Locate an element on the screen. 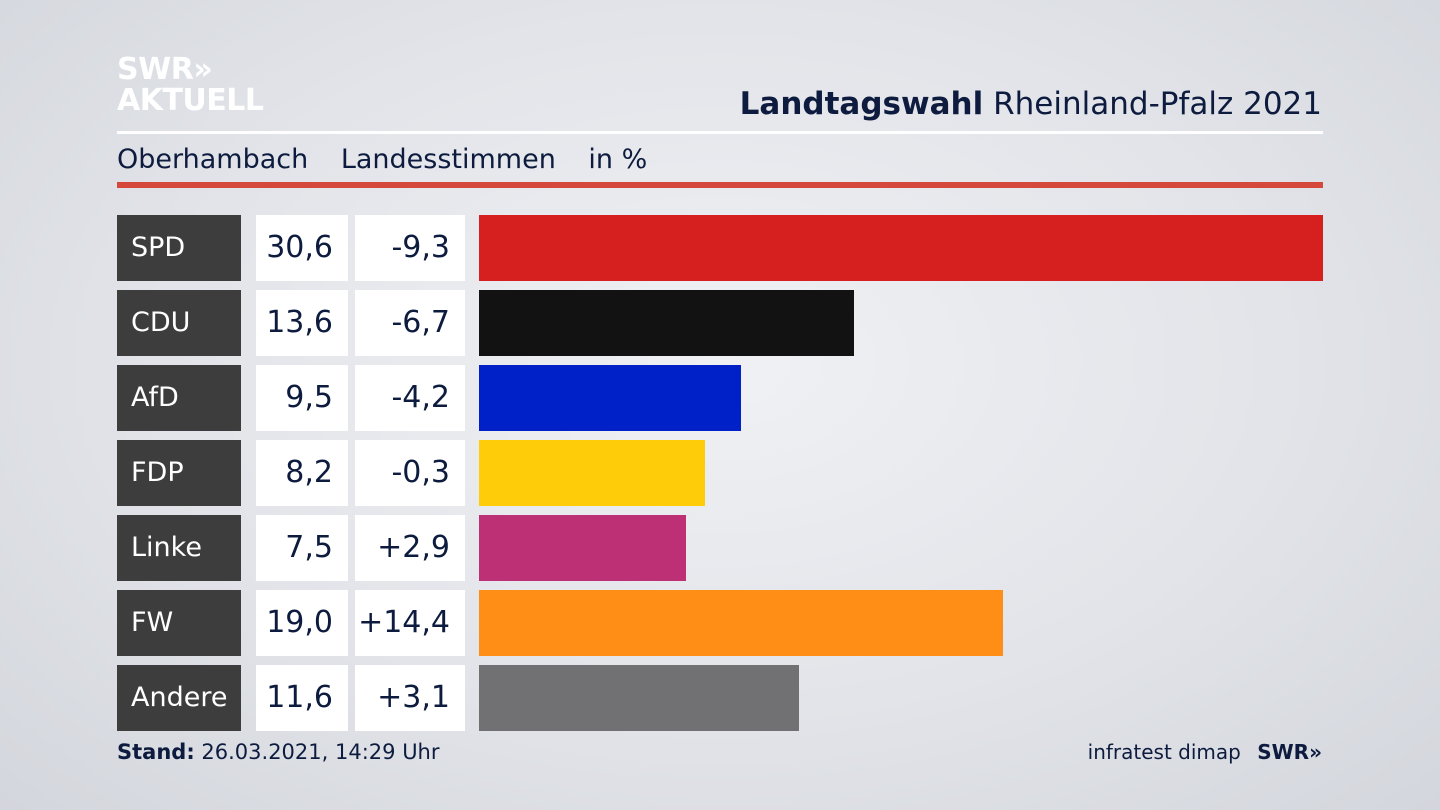 The height and width of the screenshot is (810, 1440). change-label: +14,4 is located at coordinates (410, 623).